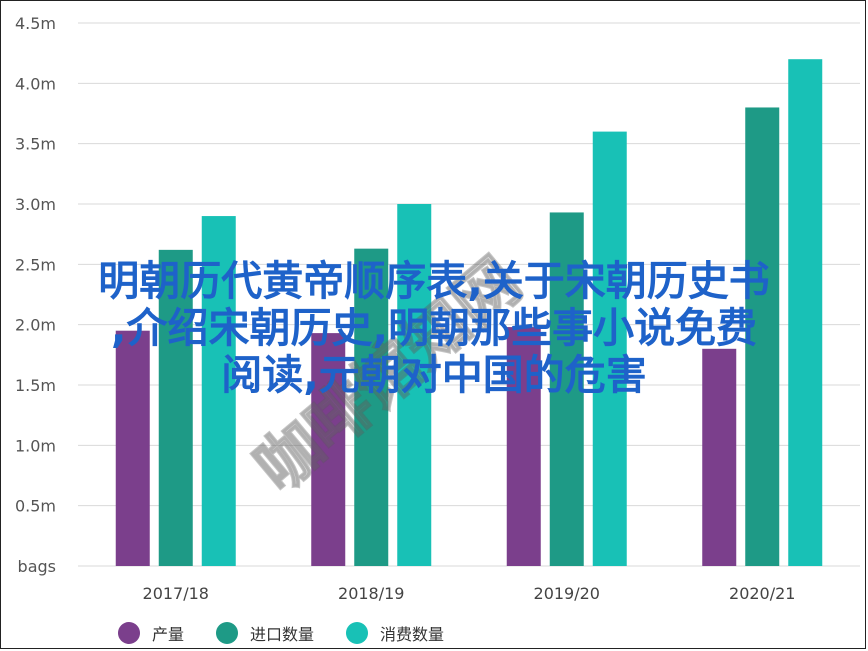  Describe the element at coordinates (762, 593) in the screenshot. I see `x-tick-label: 2020/21` at that location.